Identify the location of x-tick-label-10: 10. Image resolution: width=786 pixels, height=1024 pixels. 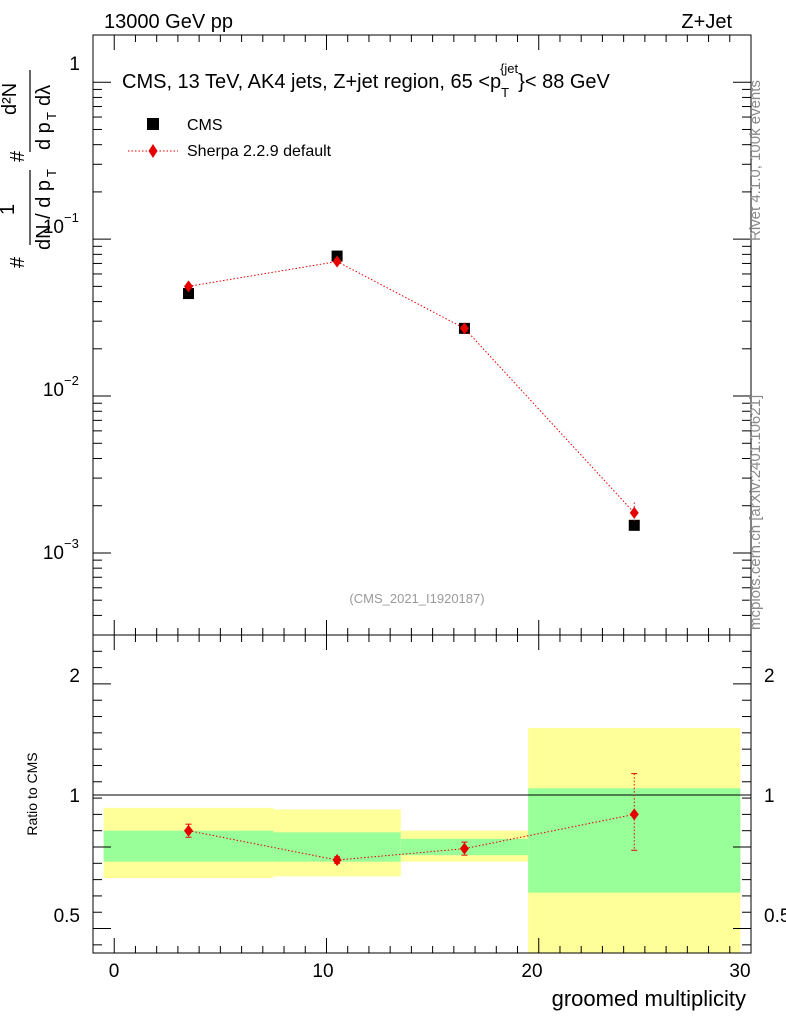
(322, 971).